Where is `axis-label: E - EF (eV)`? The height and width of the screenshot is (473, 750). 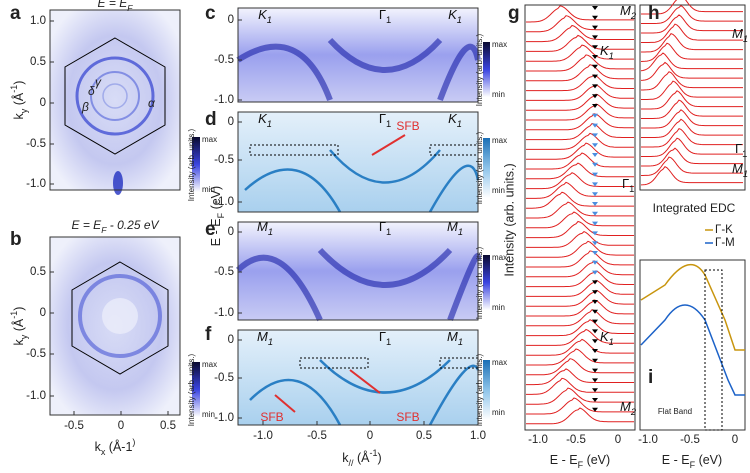
axis-label: E - EF (eV) is located at coordinates (692, 461).